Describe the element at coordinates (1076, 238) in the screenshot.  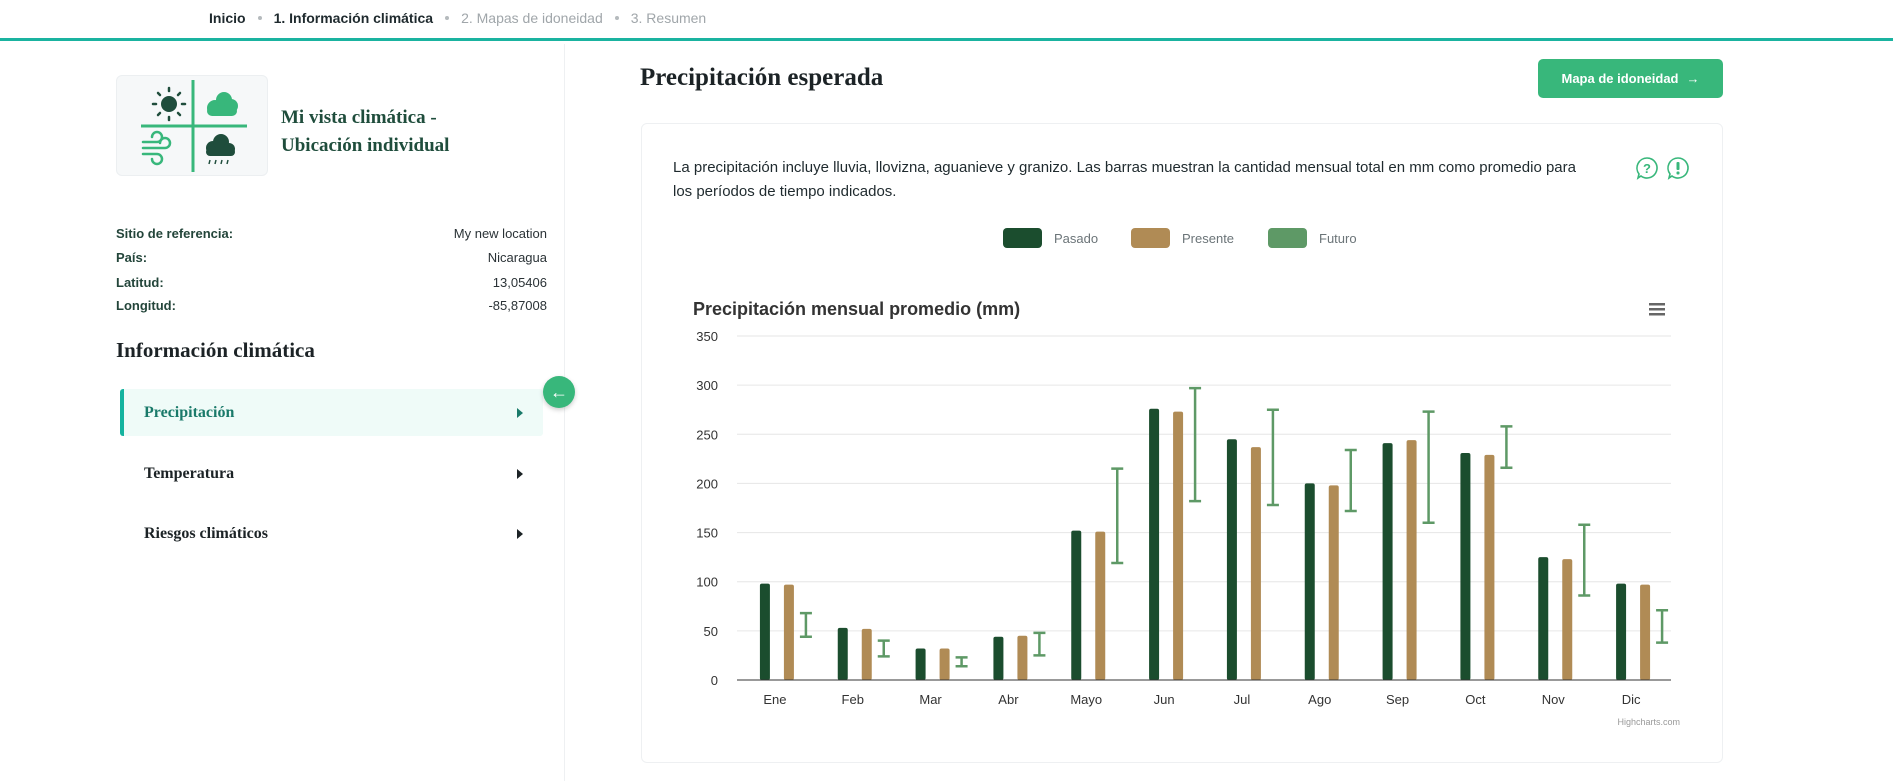
I see `legend-label: Pasado` at that location.